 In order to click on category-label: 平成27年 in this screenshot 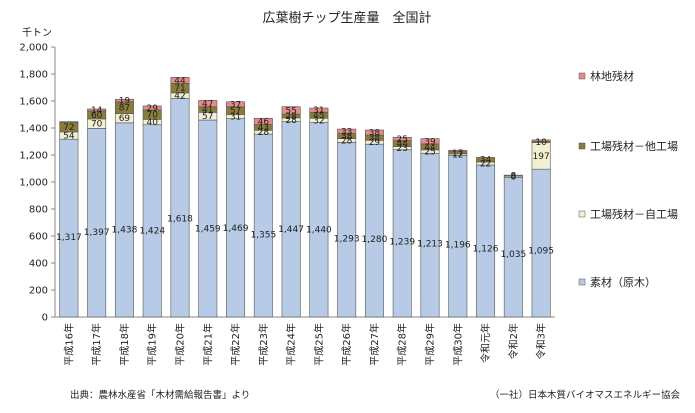, I will do `click(374, 344)`.